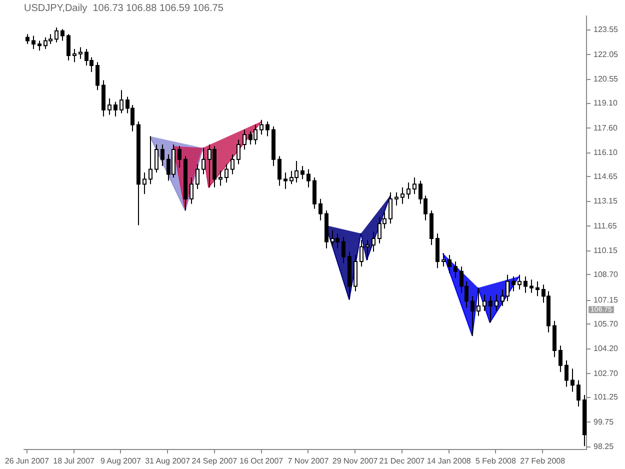 The image size is (625, 469). I want to click on y-tick-label: 120.55, so click(606, 79).